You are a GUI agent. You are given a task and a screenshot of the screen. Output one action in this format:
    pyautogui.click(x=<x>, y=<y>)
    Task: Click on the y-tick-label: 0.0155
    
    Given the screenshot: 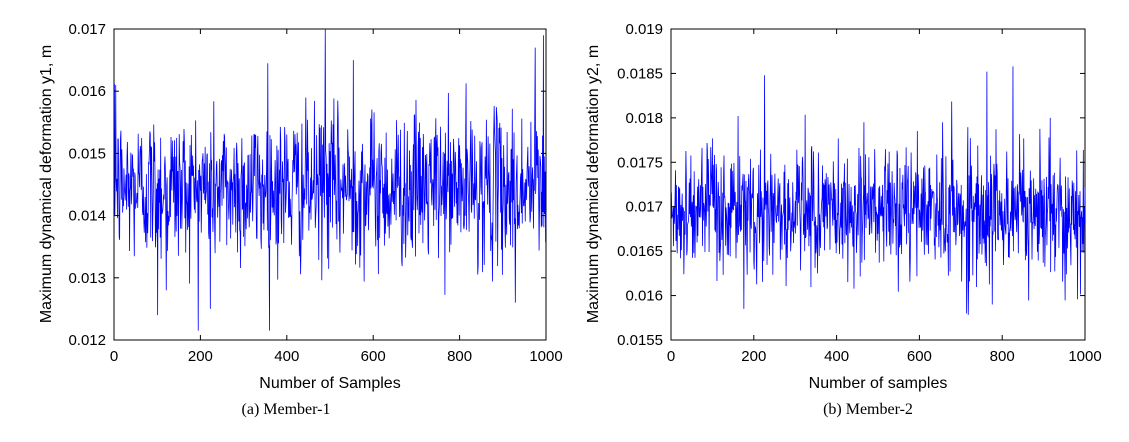 What is the action you would take?
    pyautogui.click(x=640, y=340)
    